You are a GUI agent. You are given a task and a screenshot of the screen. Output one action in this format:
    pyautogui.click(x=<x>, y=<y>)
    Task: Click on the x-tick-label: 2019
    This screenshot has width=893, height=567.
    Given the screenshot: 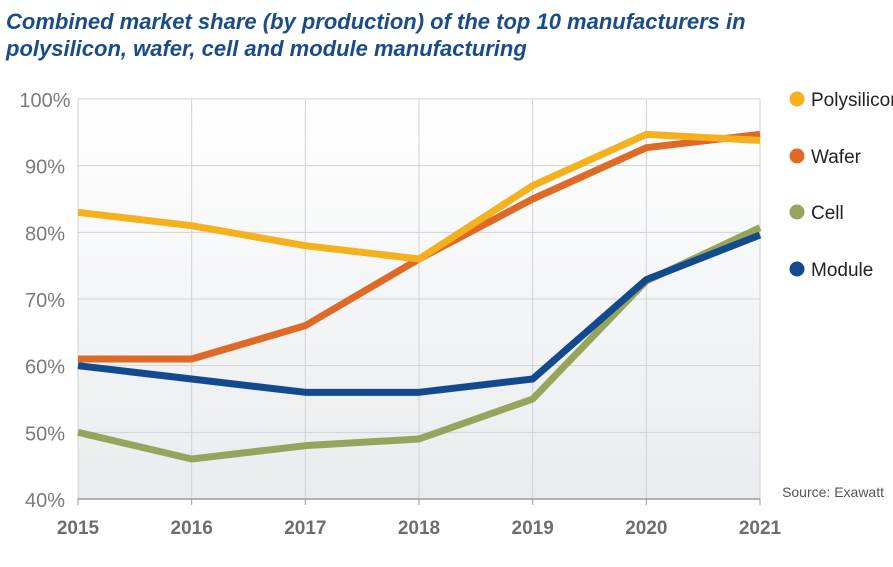 What is the action you would take?
    pyautogui.click(x=533, y=528)
    